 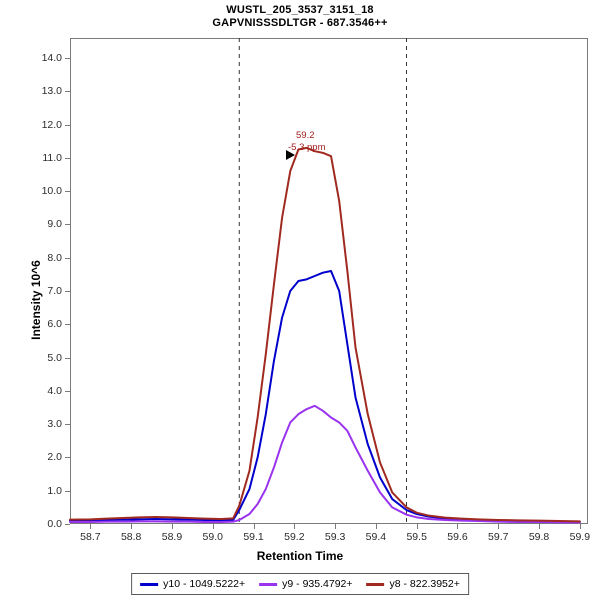 I want to click on y-axis-tick-label: 1.0, so click(x=54, y=490).